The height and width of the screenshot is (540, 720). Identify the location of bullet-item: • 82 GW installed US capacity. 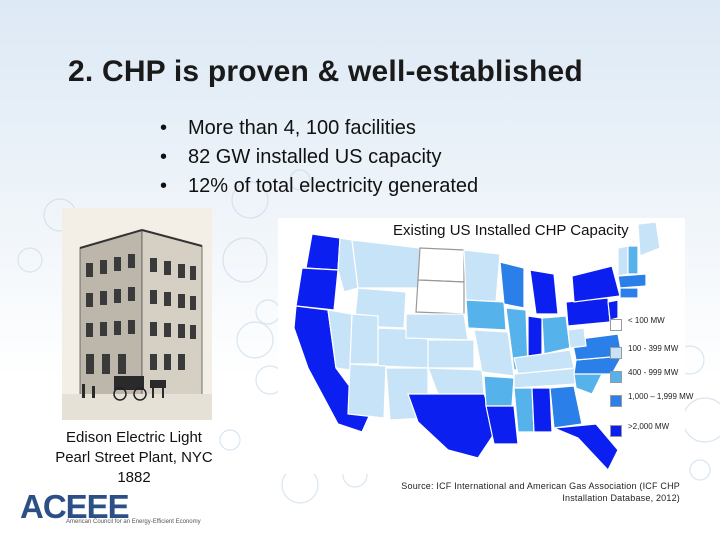
(319, 157).